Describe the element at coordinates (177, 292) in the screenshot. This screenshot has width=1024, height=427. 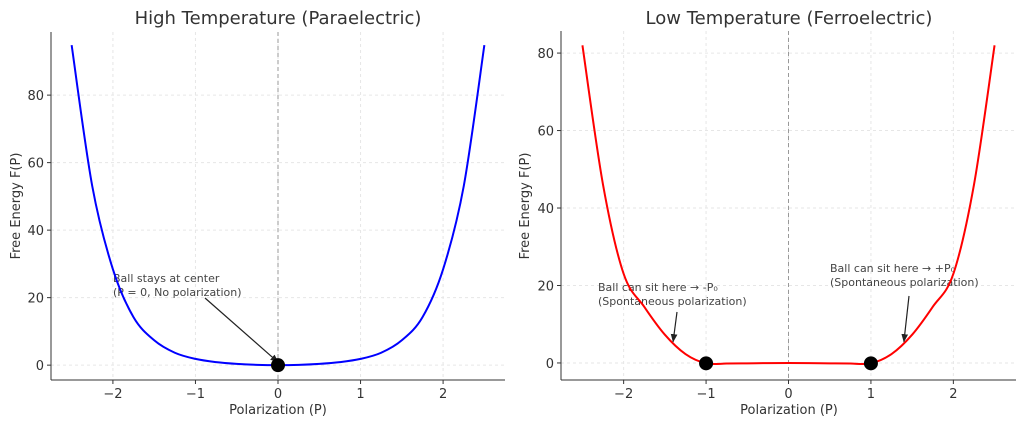
I see `annotation-line: (P = 0, No polarization)` at that location.